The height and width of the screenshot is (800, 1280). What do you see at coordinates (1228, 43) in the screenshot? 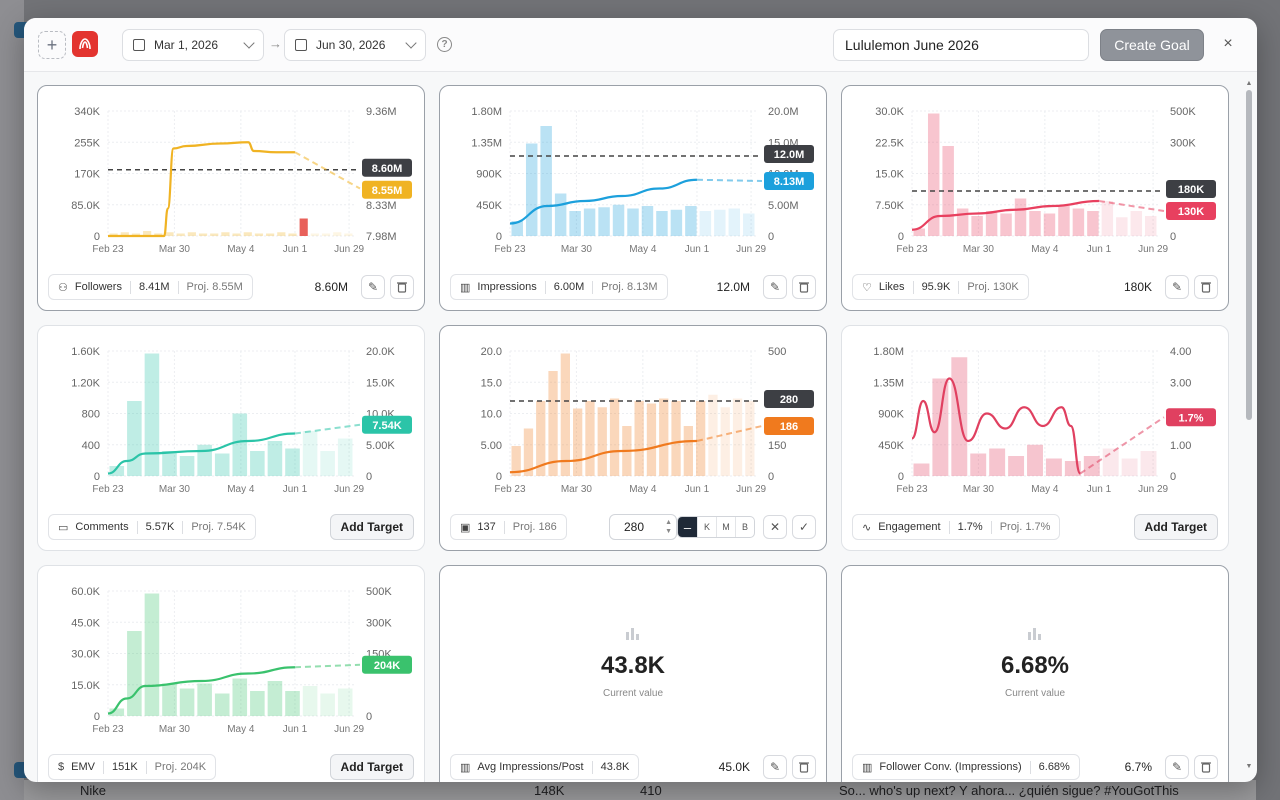
I see `close-icon: ×` at bounding box center [1228, 43].